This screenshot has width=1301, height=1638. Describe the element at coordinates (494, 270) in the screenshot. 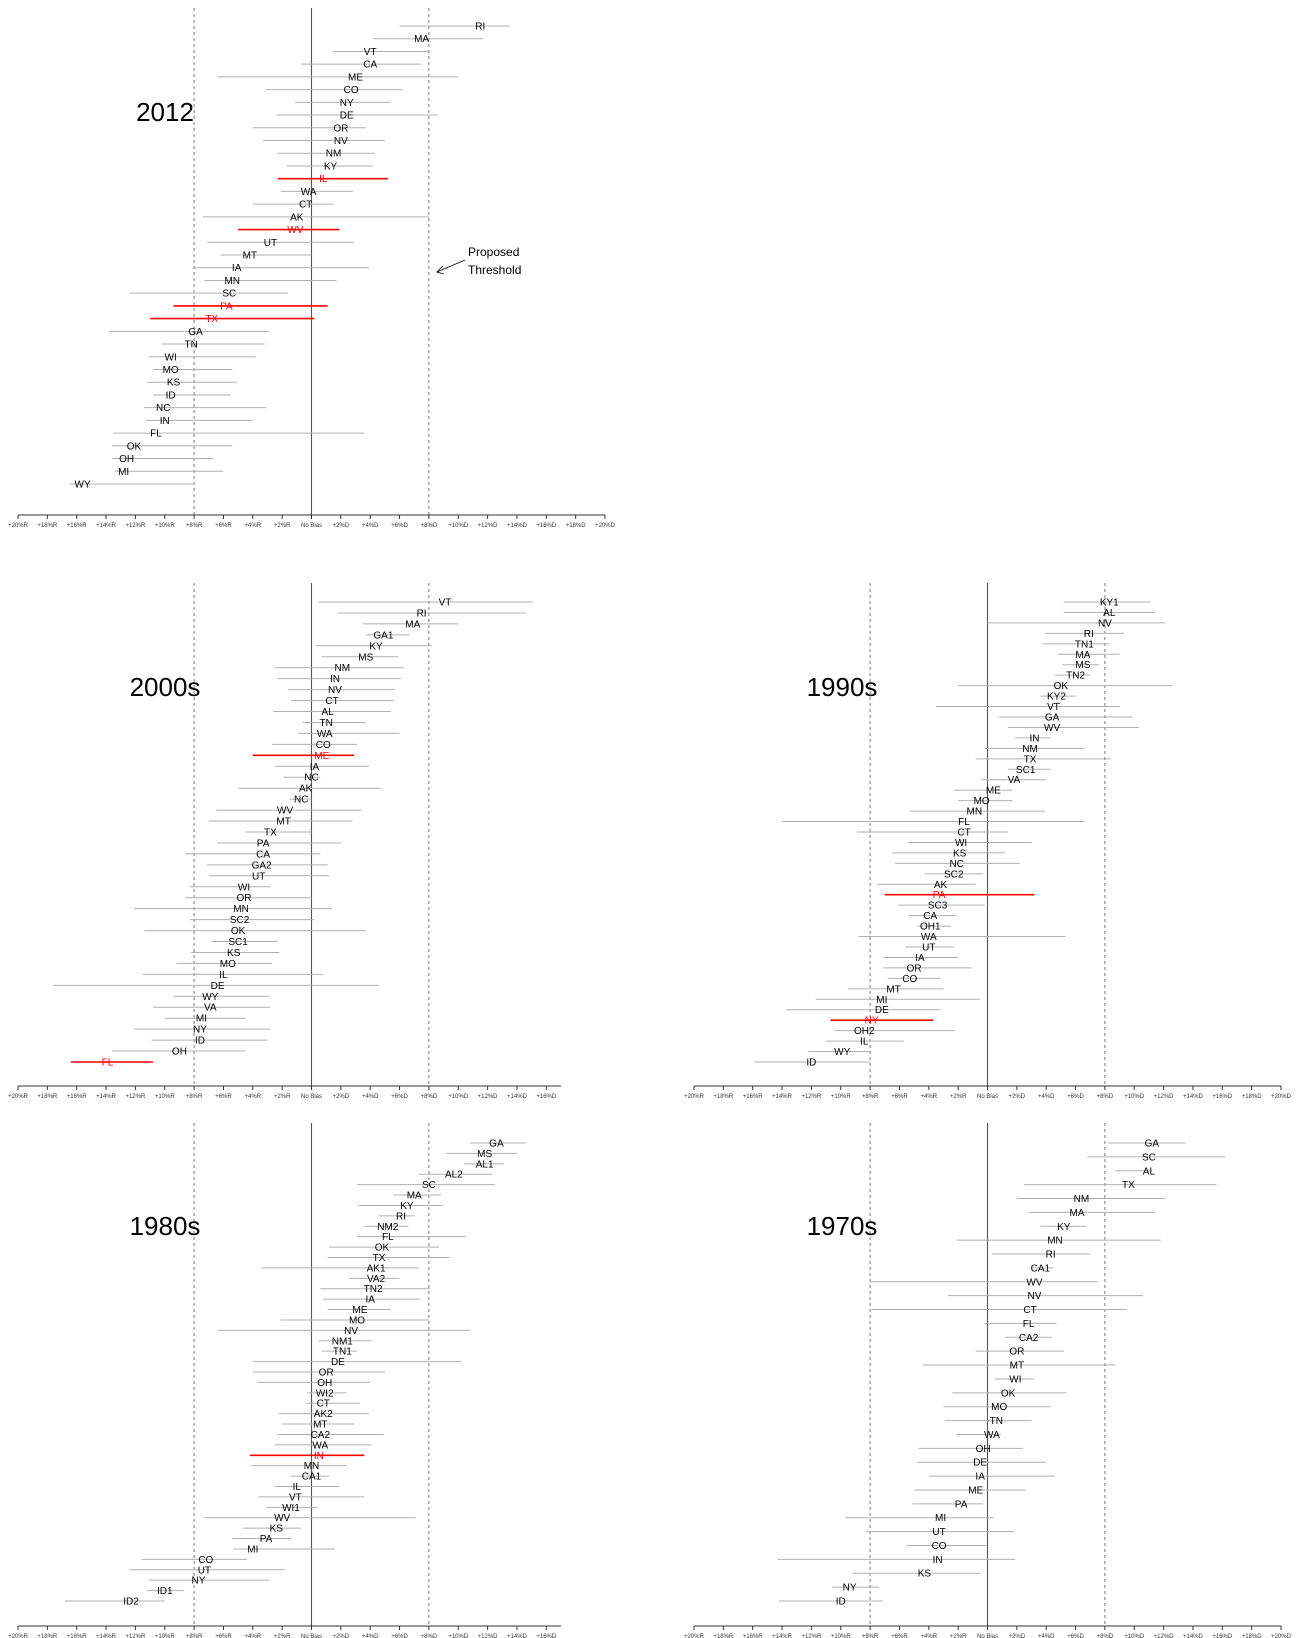

I see `annotation-text: Threshold` at that location.